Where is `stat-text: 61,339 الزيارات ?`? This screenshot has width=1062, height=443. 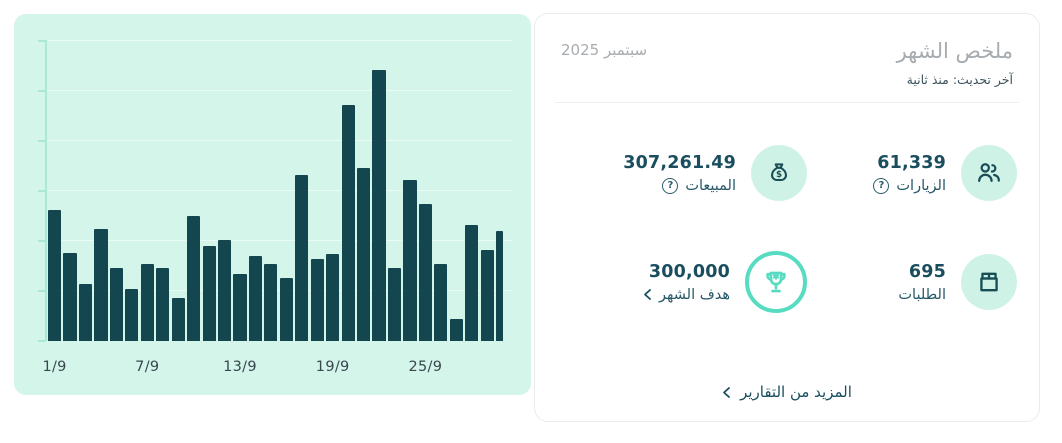 stat-text: 61,339 الزيارات ? is located at coordinates (909, 173).